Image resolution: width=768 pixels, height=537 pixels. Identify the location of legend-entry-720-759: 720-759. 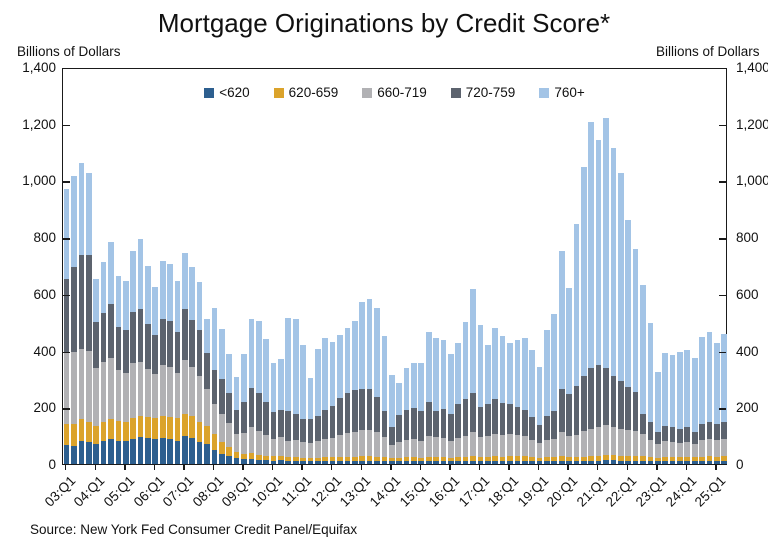
(482, 92).